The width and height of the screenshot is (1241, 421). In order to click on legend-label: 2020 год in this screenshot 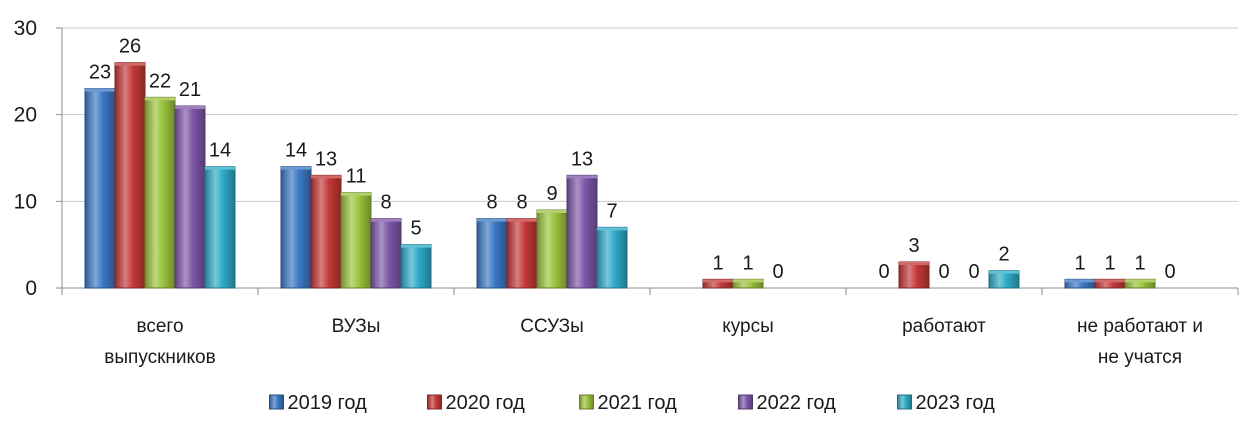, I will do `click(486, 403)`.